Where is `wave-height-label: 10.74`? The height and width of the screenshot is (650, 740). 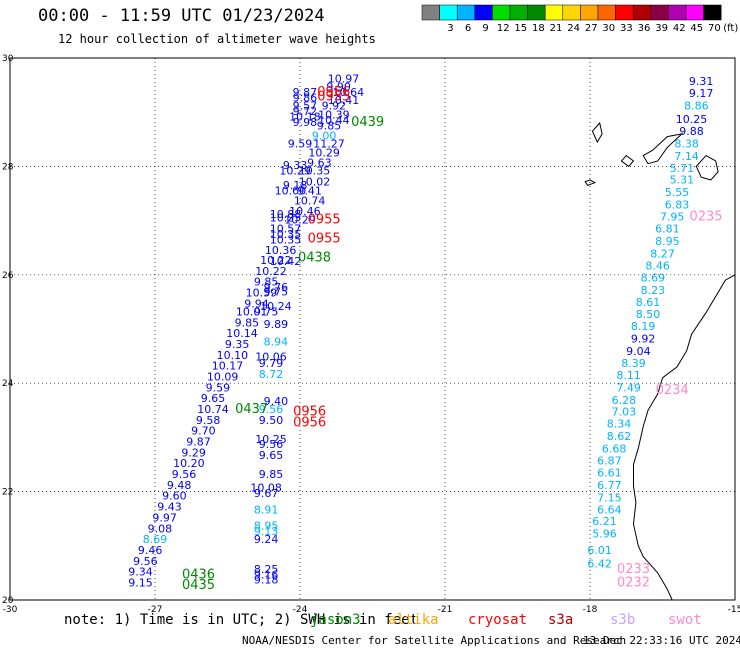 wave-height-label: 10.74 is located at coordinates (213, 409).